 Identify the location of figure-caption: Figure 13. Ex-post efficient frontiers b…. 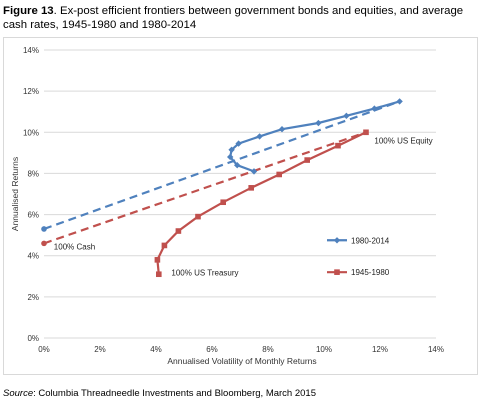
(243, 18).